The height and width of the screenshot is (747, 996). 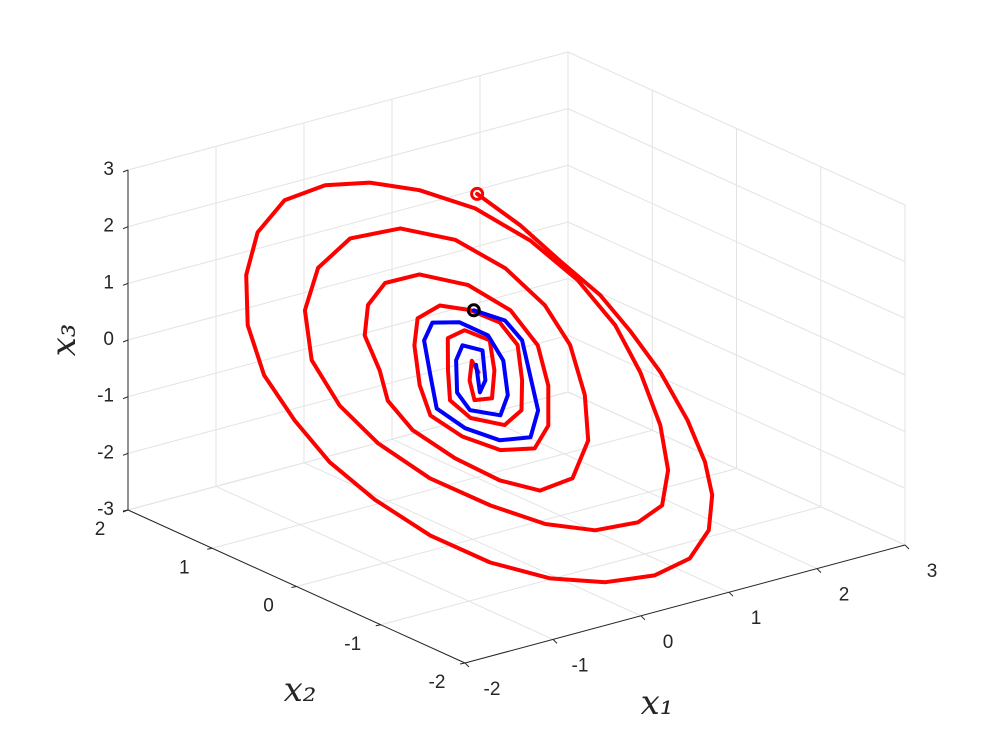 I want to click on y-tick-label: -2, so click(x=437, y=682).